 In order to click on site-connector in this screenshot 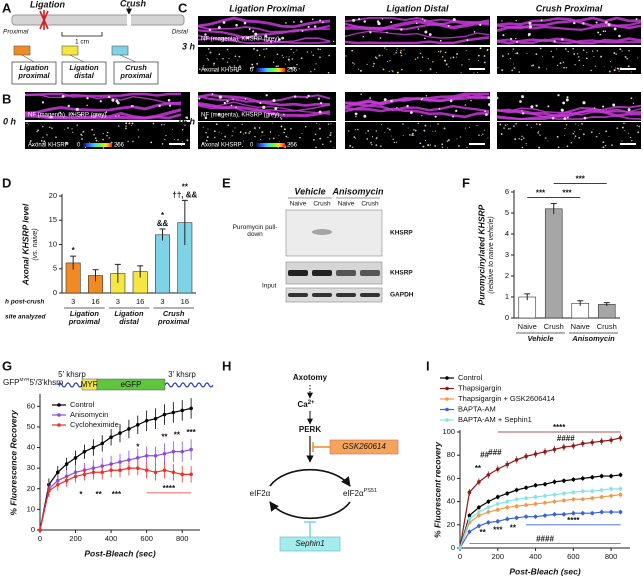, I will do `click(128, 58)`.